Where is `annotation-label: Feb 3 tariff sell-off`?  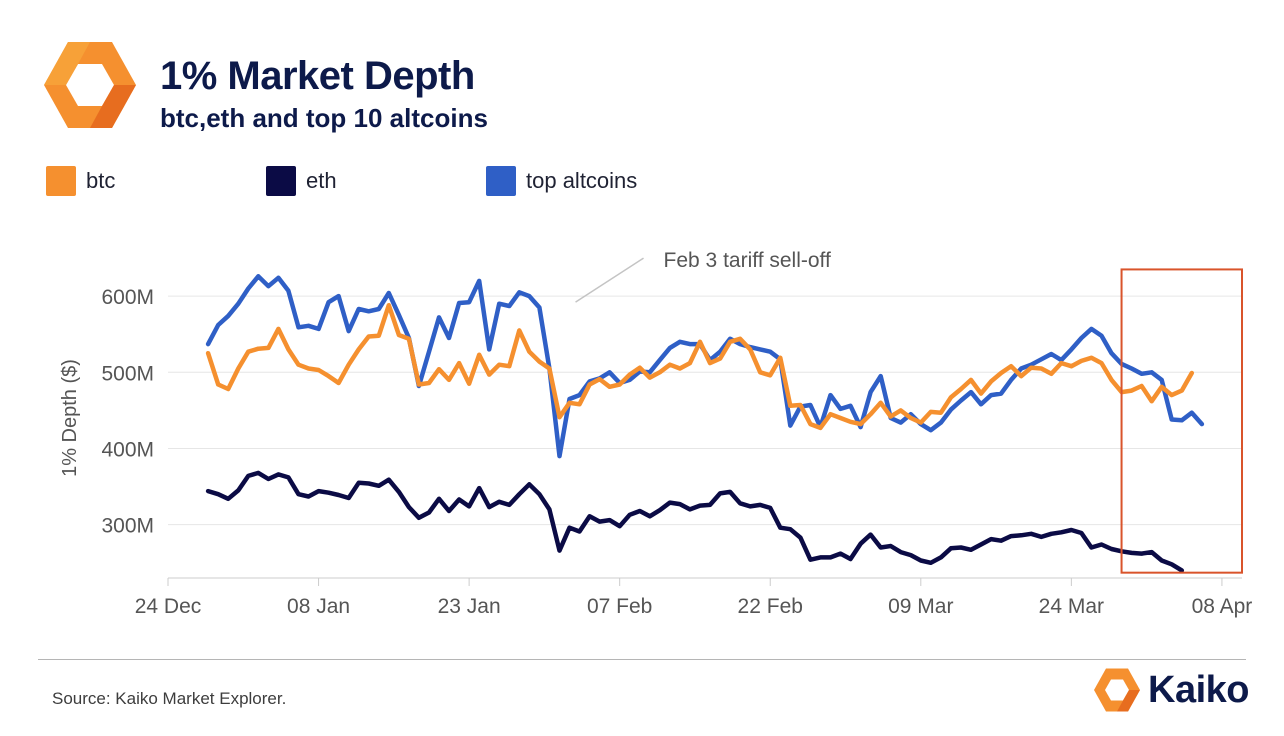
annotation-label: Feb 3 tariff sell-off is located at coordinates (747, 260).